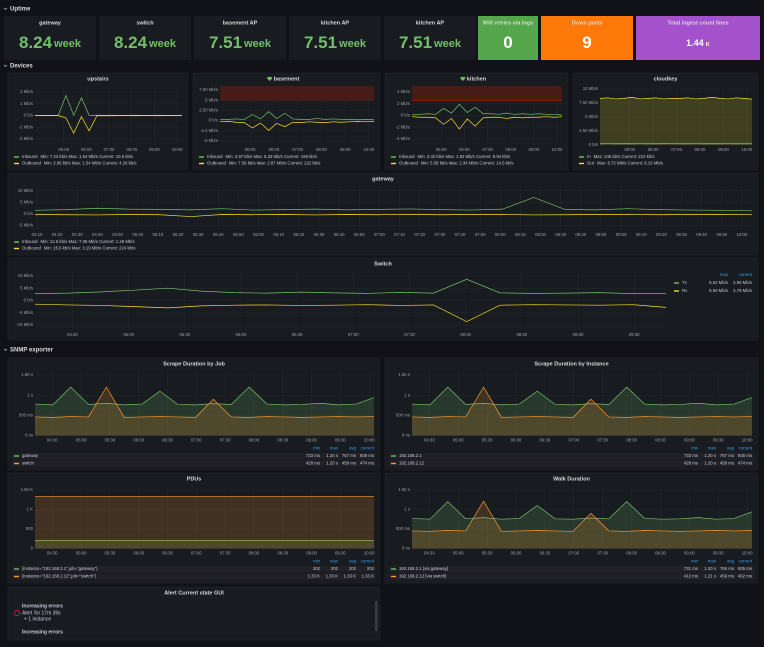 The width and height of the screenshot is (764, 647). I want to click on legend-name: 192.168.2.12, so click(412, 463).